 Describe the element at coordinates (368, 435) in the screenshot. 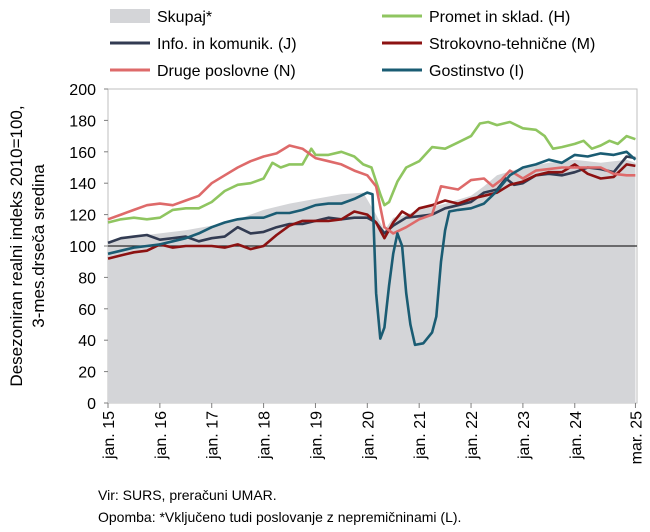

I see `x-tick-label: jan. 20` at that location.